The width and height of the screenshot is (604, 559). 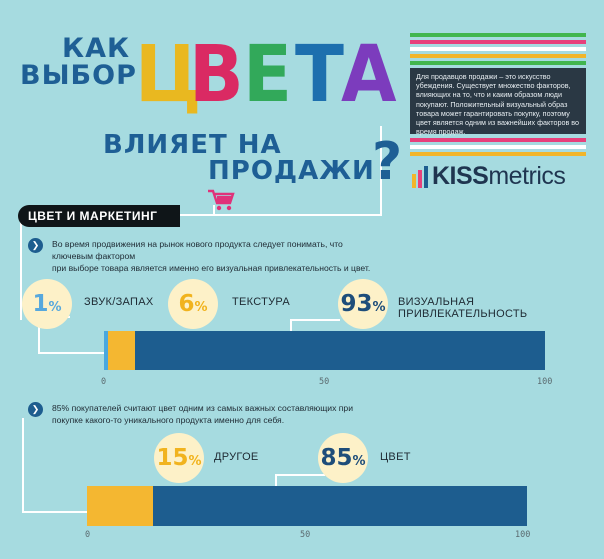 What do you see at coordinates (179, 458) in the screenshot?
I see `stat-circle: 15%` at bounding box center [179, 458].